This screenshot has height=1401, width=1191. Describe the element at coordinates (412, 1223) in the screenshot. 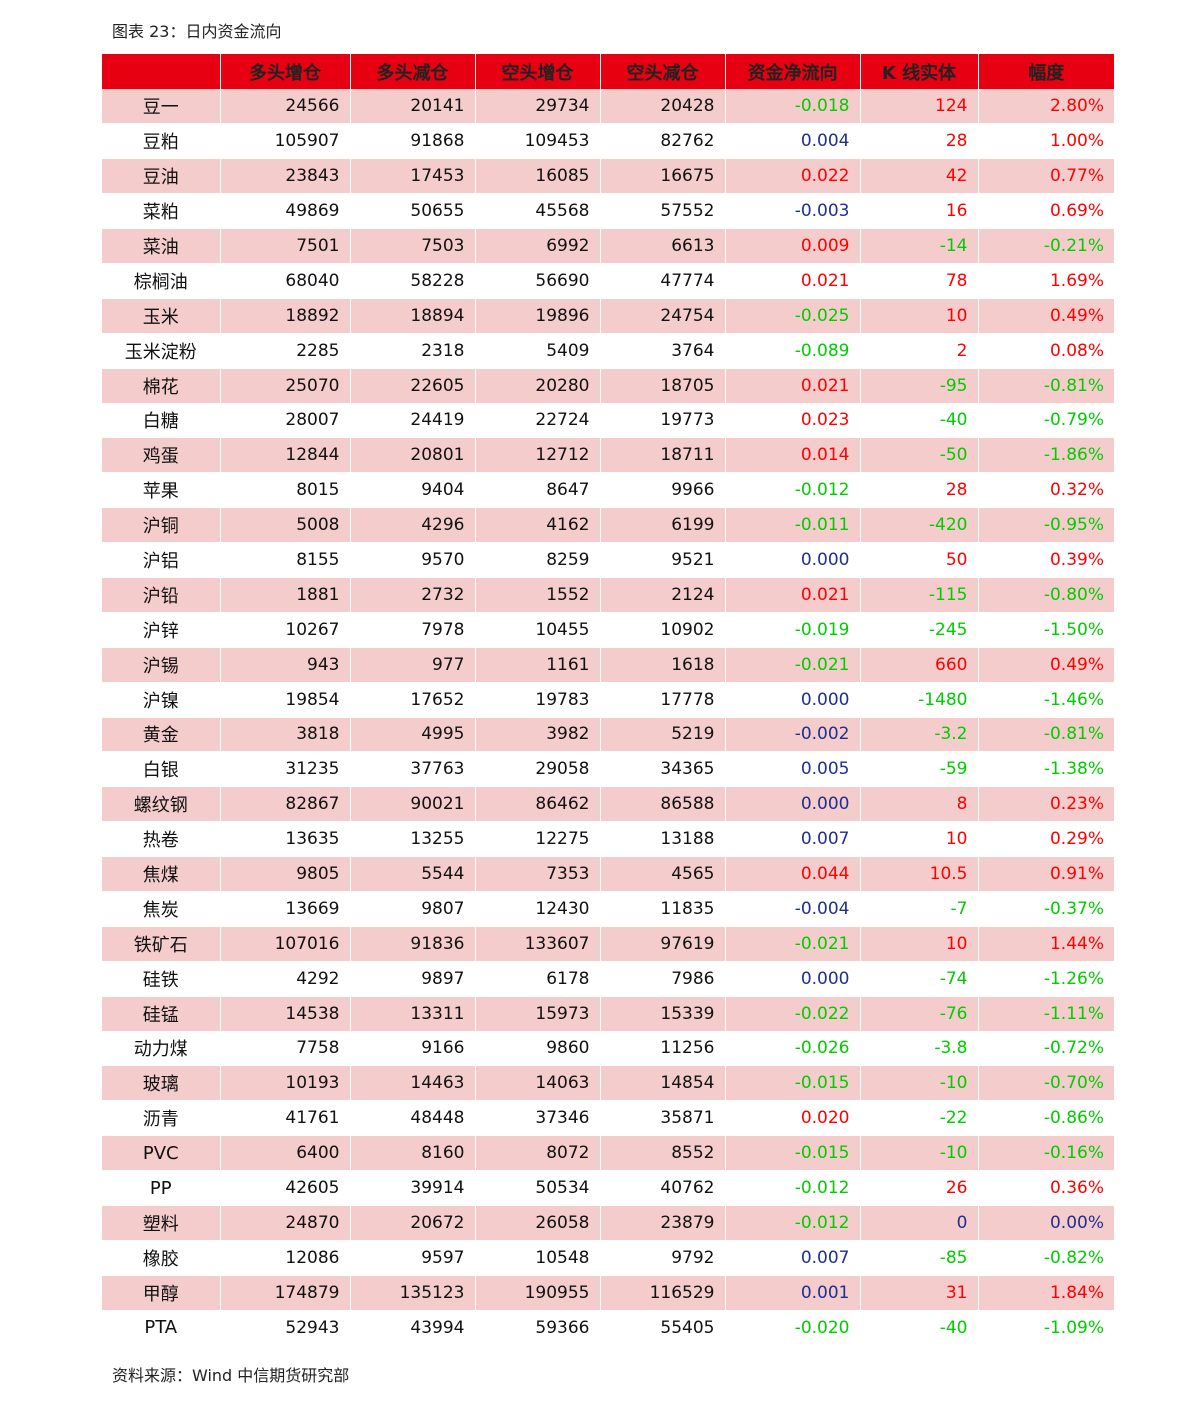

I see `value-cell: 20672` at that location.